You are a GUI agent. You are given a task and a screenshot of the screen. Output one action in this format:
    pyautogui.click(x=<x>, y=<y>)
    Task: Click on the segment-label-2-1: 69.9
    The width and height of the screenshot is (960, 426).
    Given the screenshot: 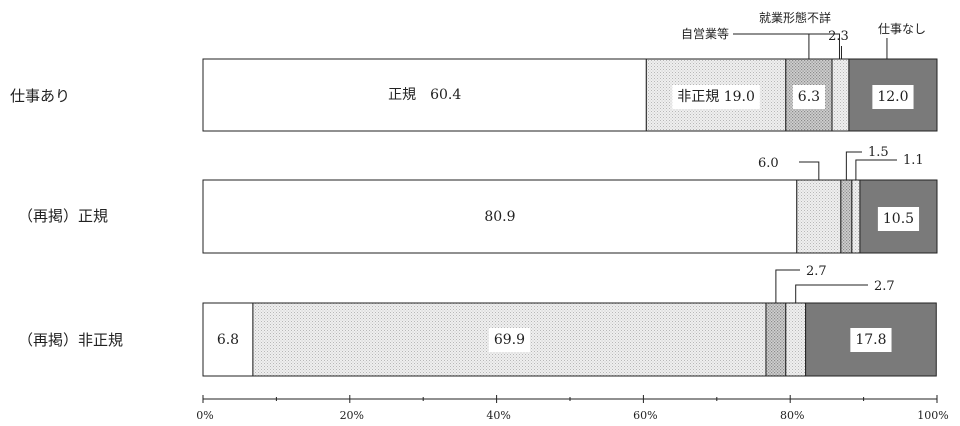 What is the action you would take?
    pyautogui.click(x=509, y=340)
    